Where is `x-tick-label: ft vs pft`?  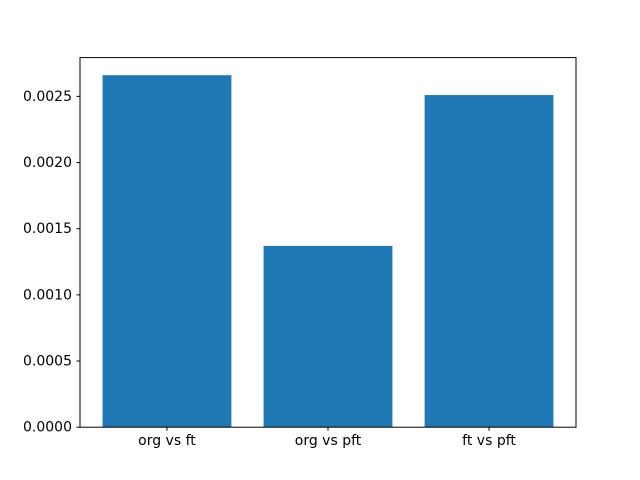 x-tick-label: ft vs pft is located at coordinates (489, 441).